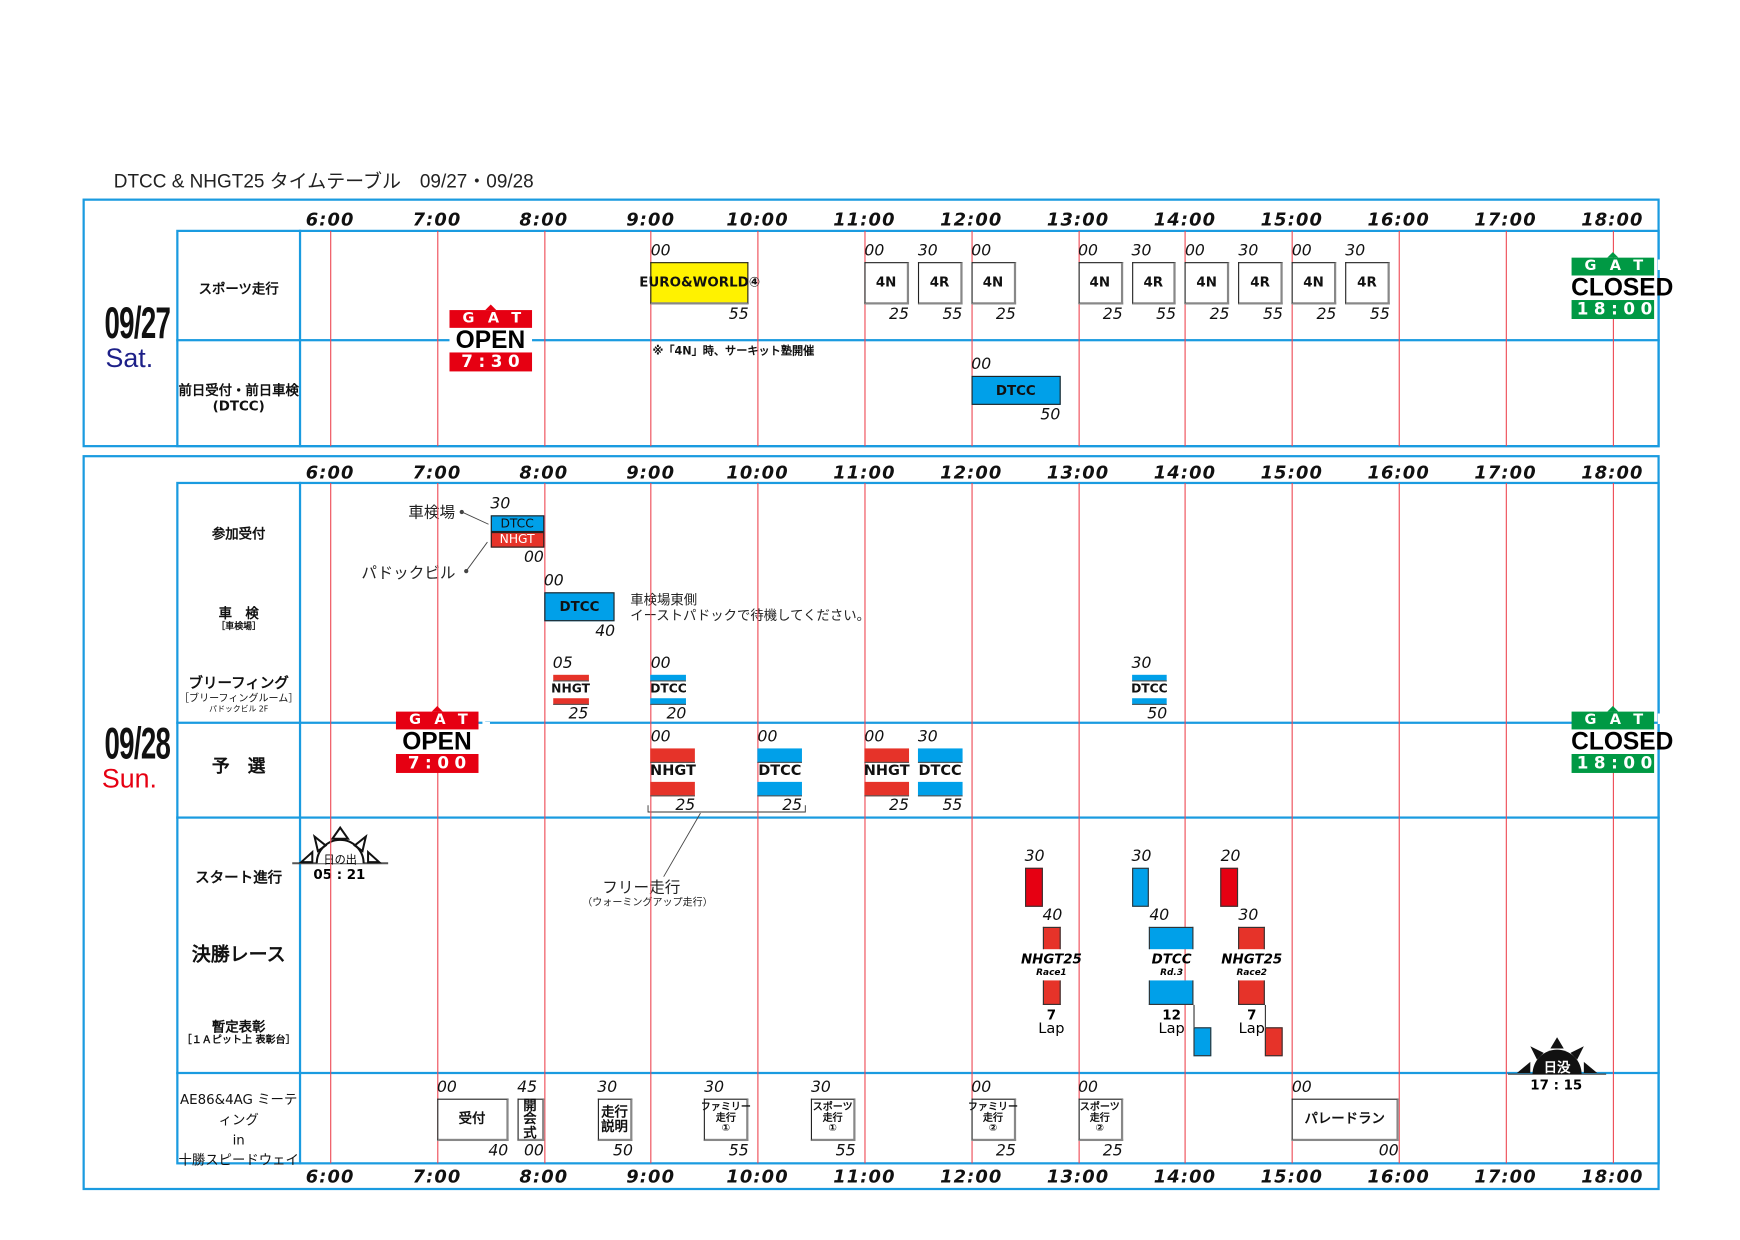  I want to click on row-label-pre-reception: 前日受付・前日車検 (DTCC), so click(238, 399).